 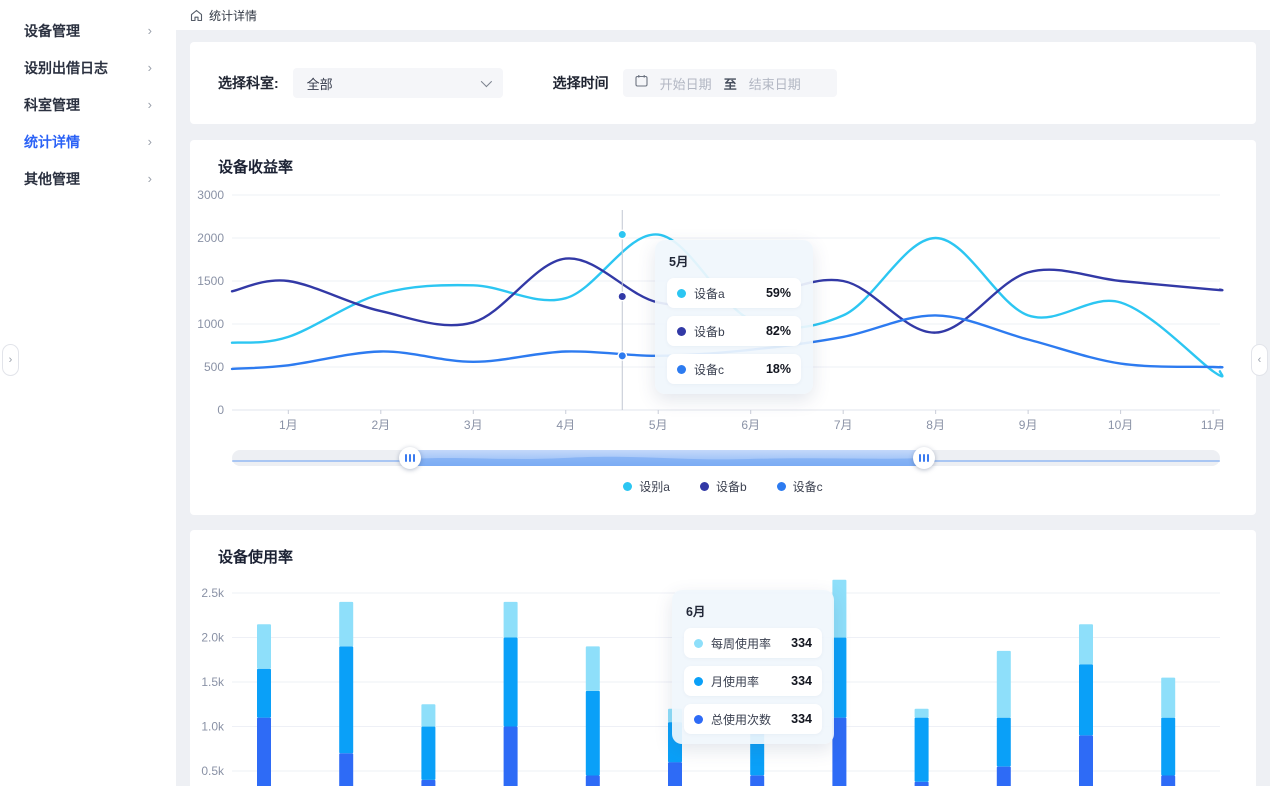 What do you see at coordinates (288, 425) in the screenshot?
I see `x-tick-label: 1月` at bounding box center [288, 425].